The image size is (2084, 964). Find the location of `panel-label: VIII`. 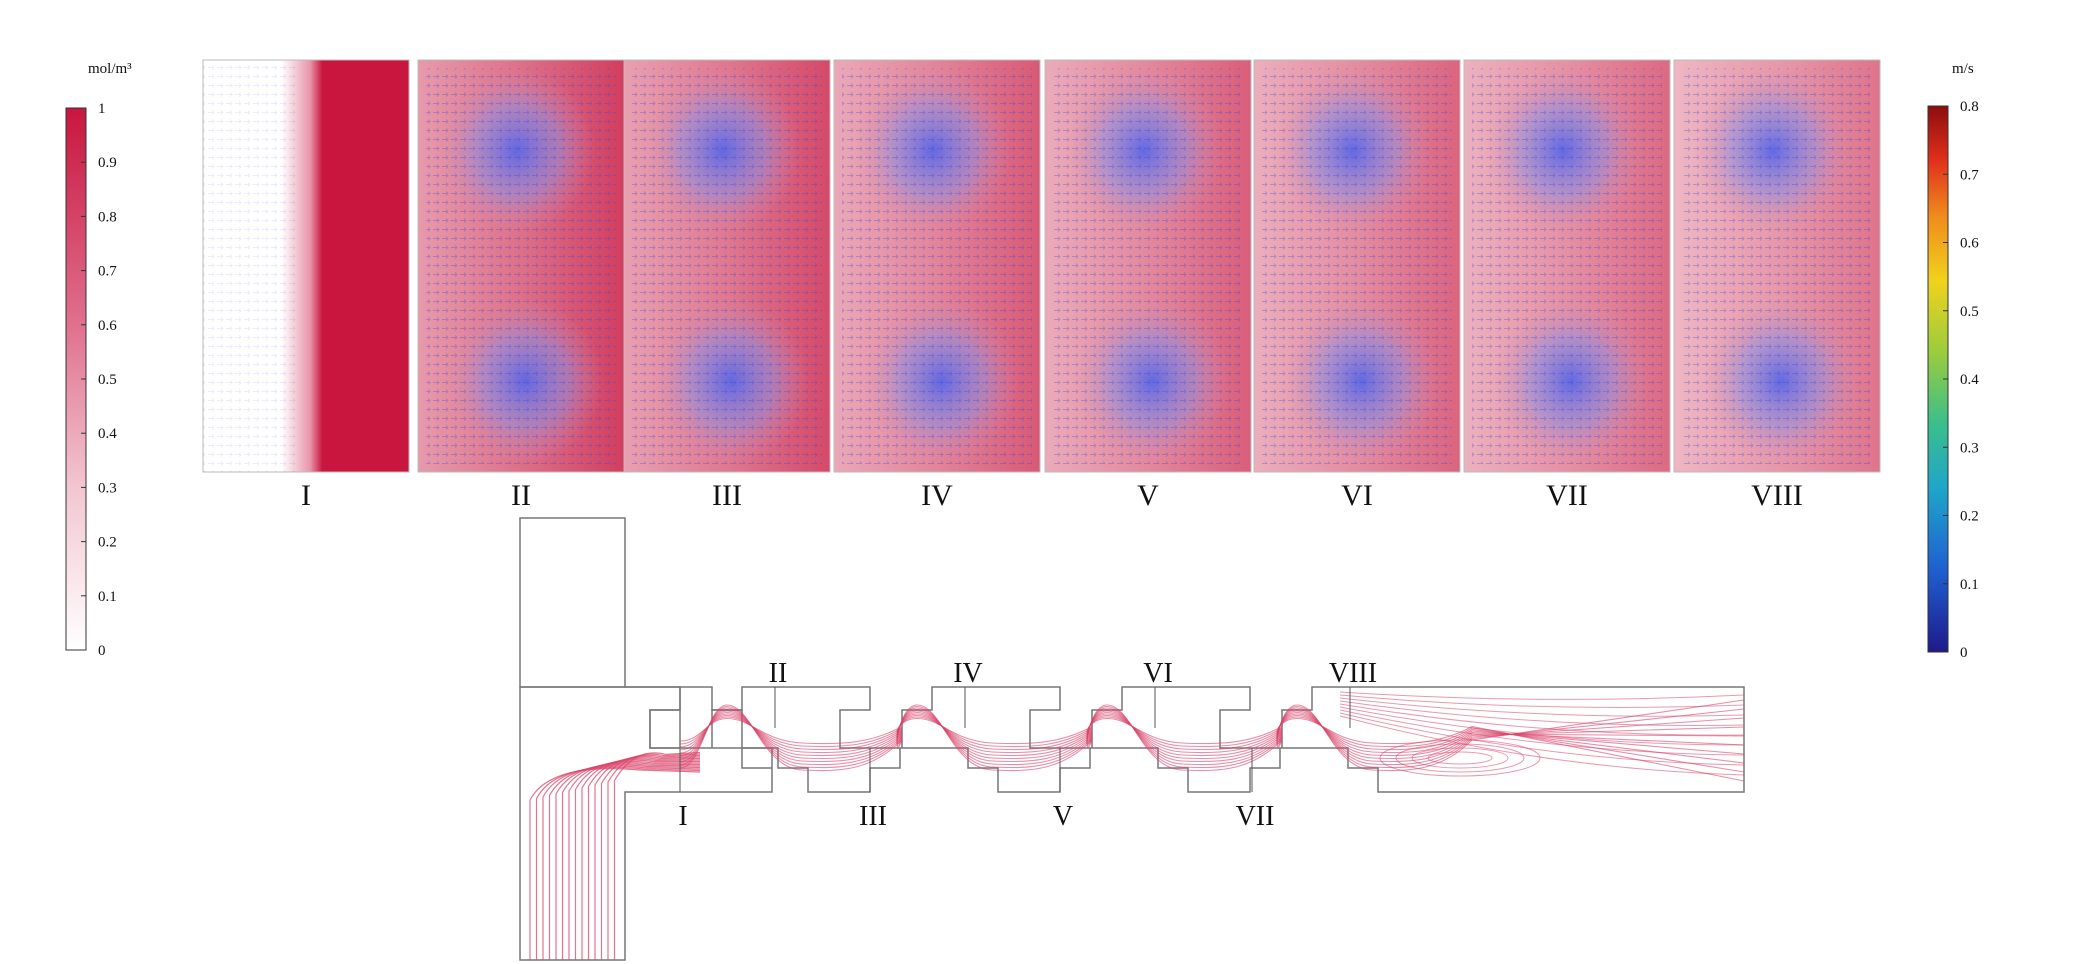

panel-label: VIII is located at coordinates (1777, 495).